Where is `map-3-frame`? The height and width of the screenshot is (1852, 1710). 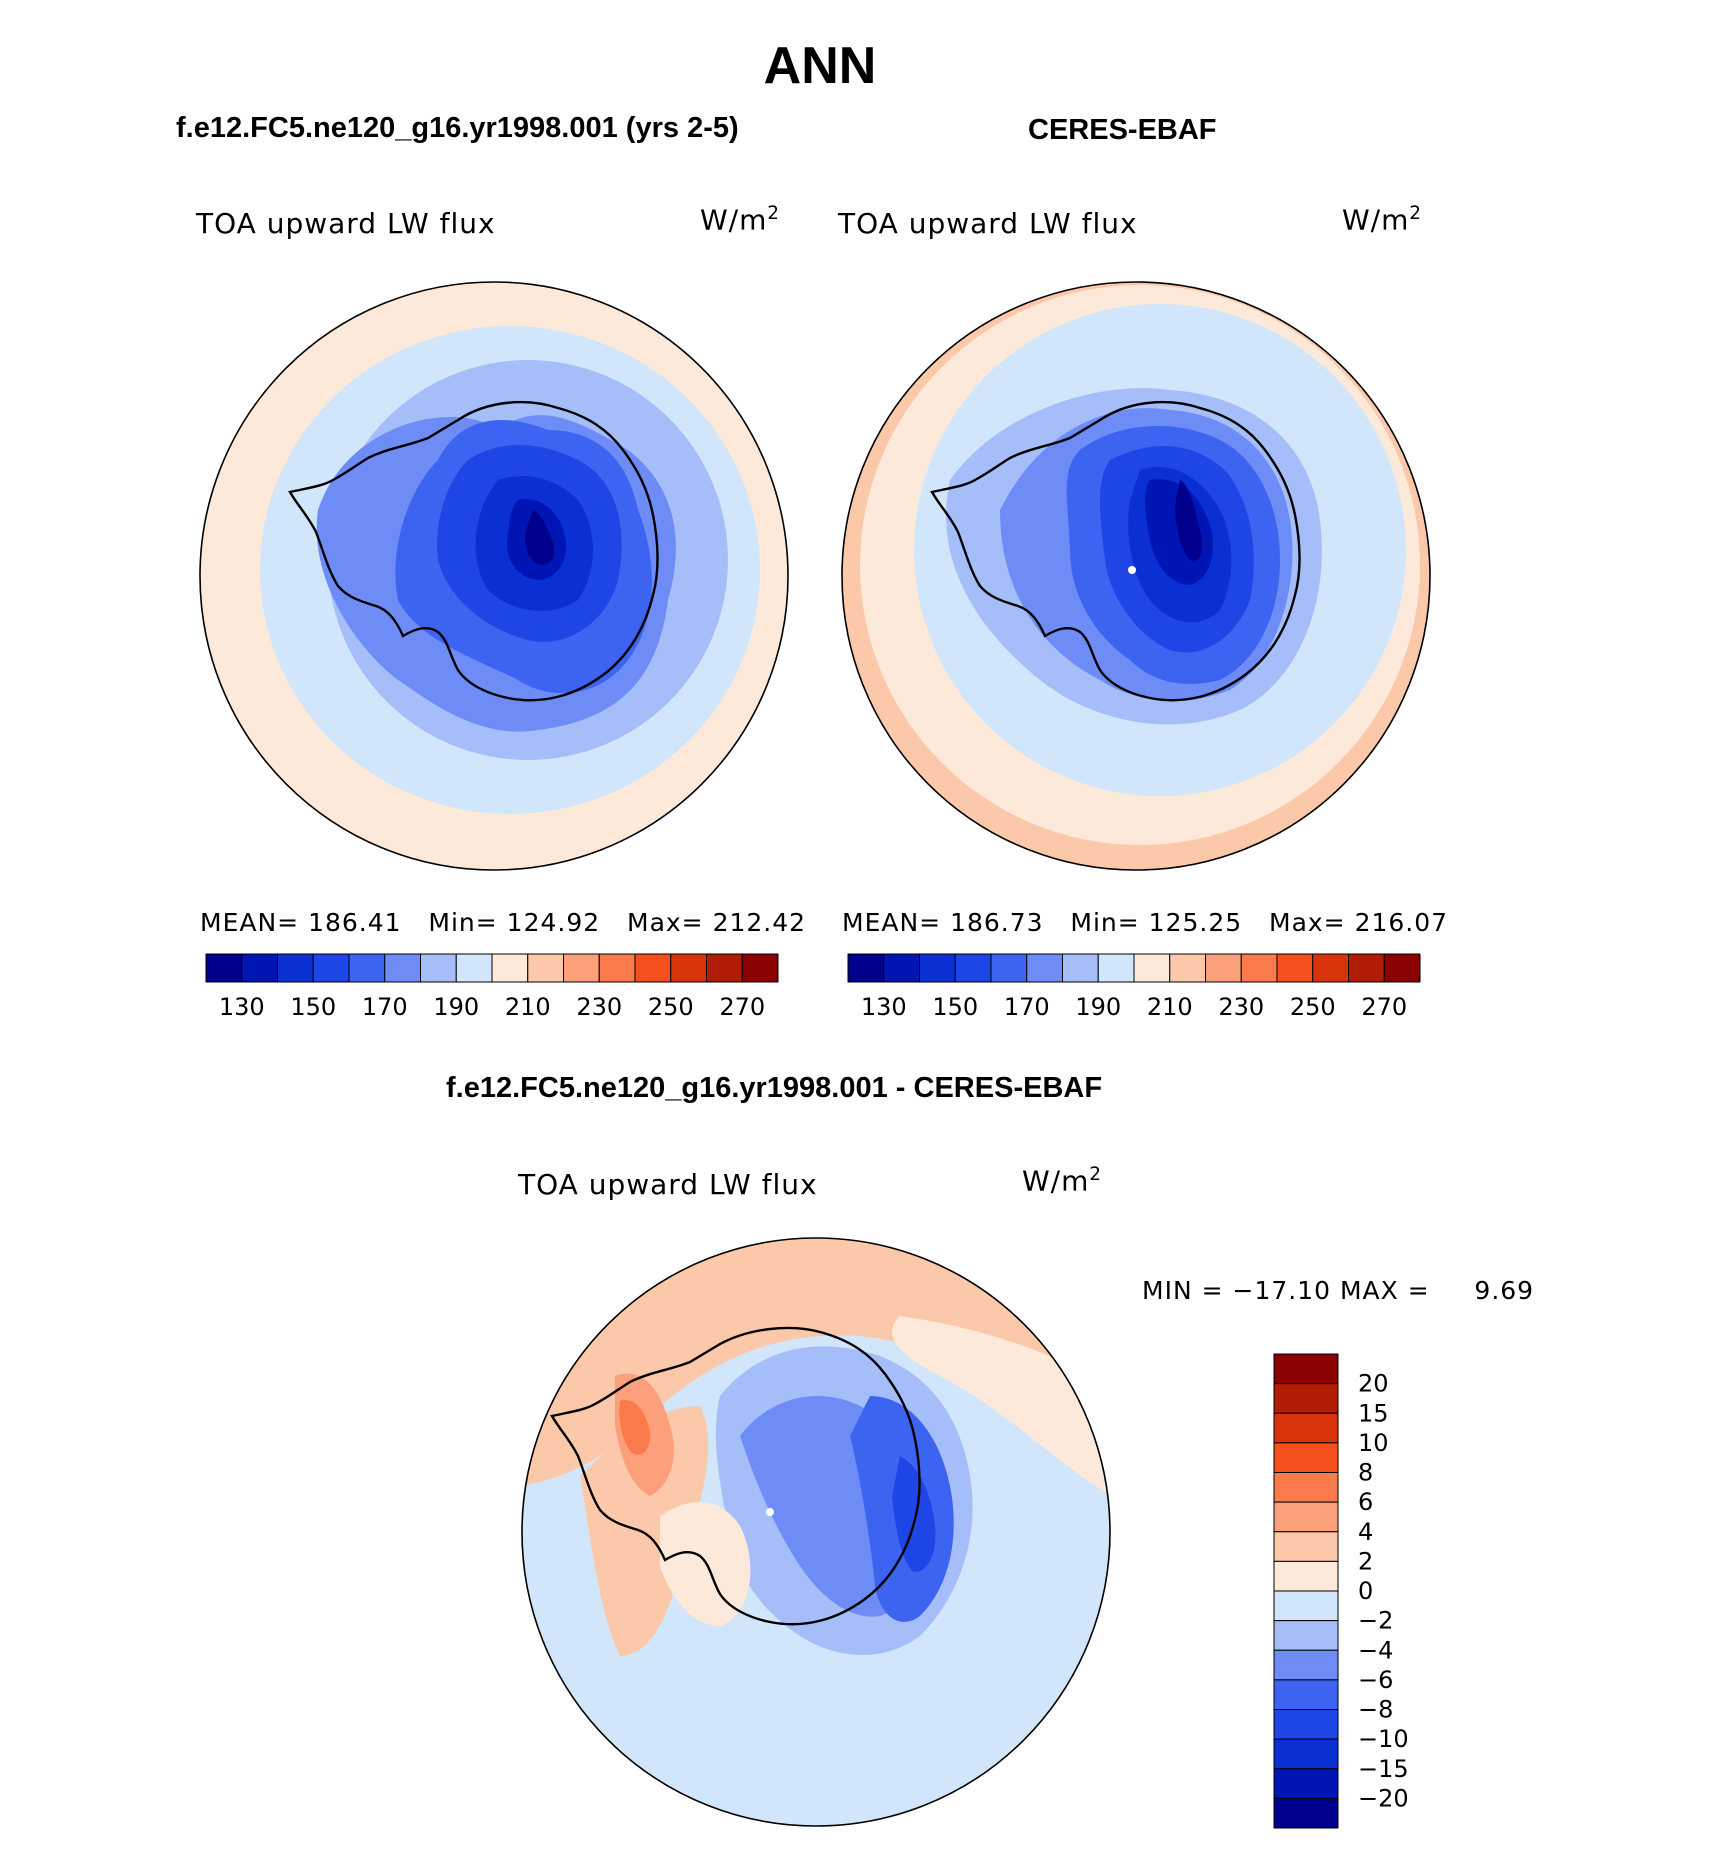
map-3-frame is located at coordinates (816, 1532).